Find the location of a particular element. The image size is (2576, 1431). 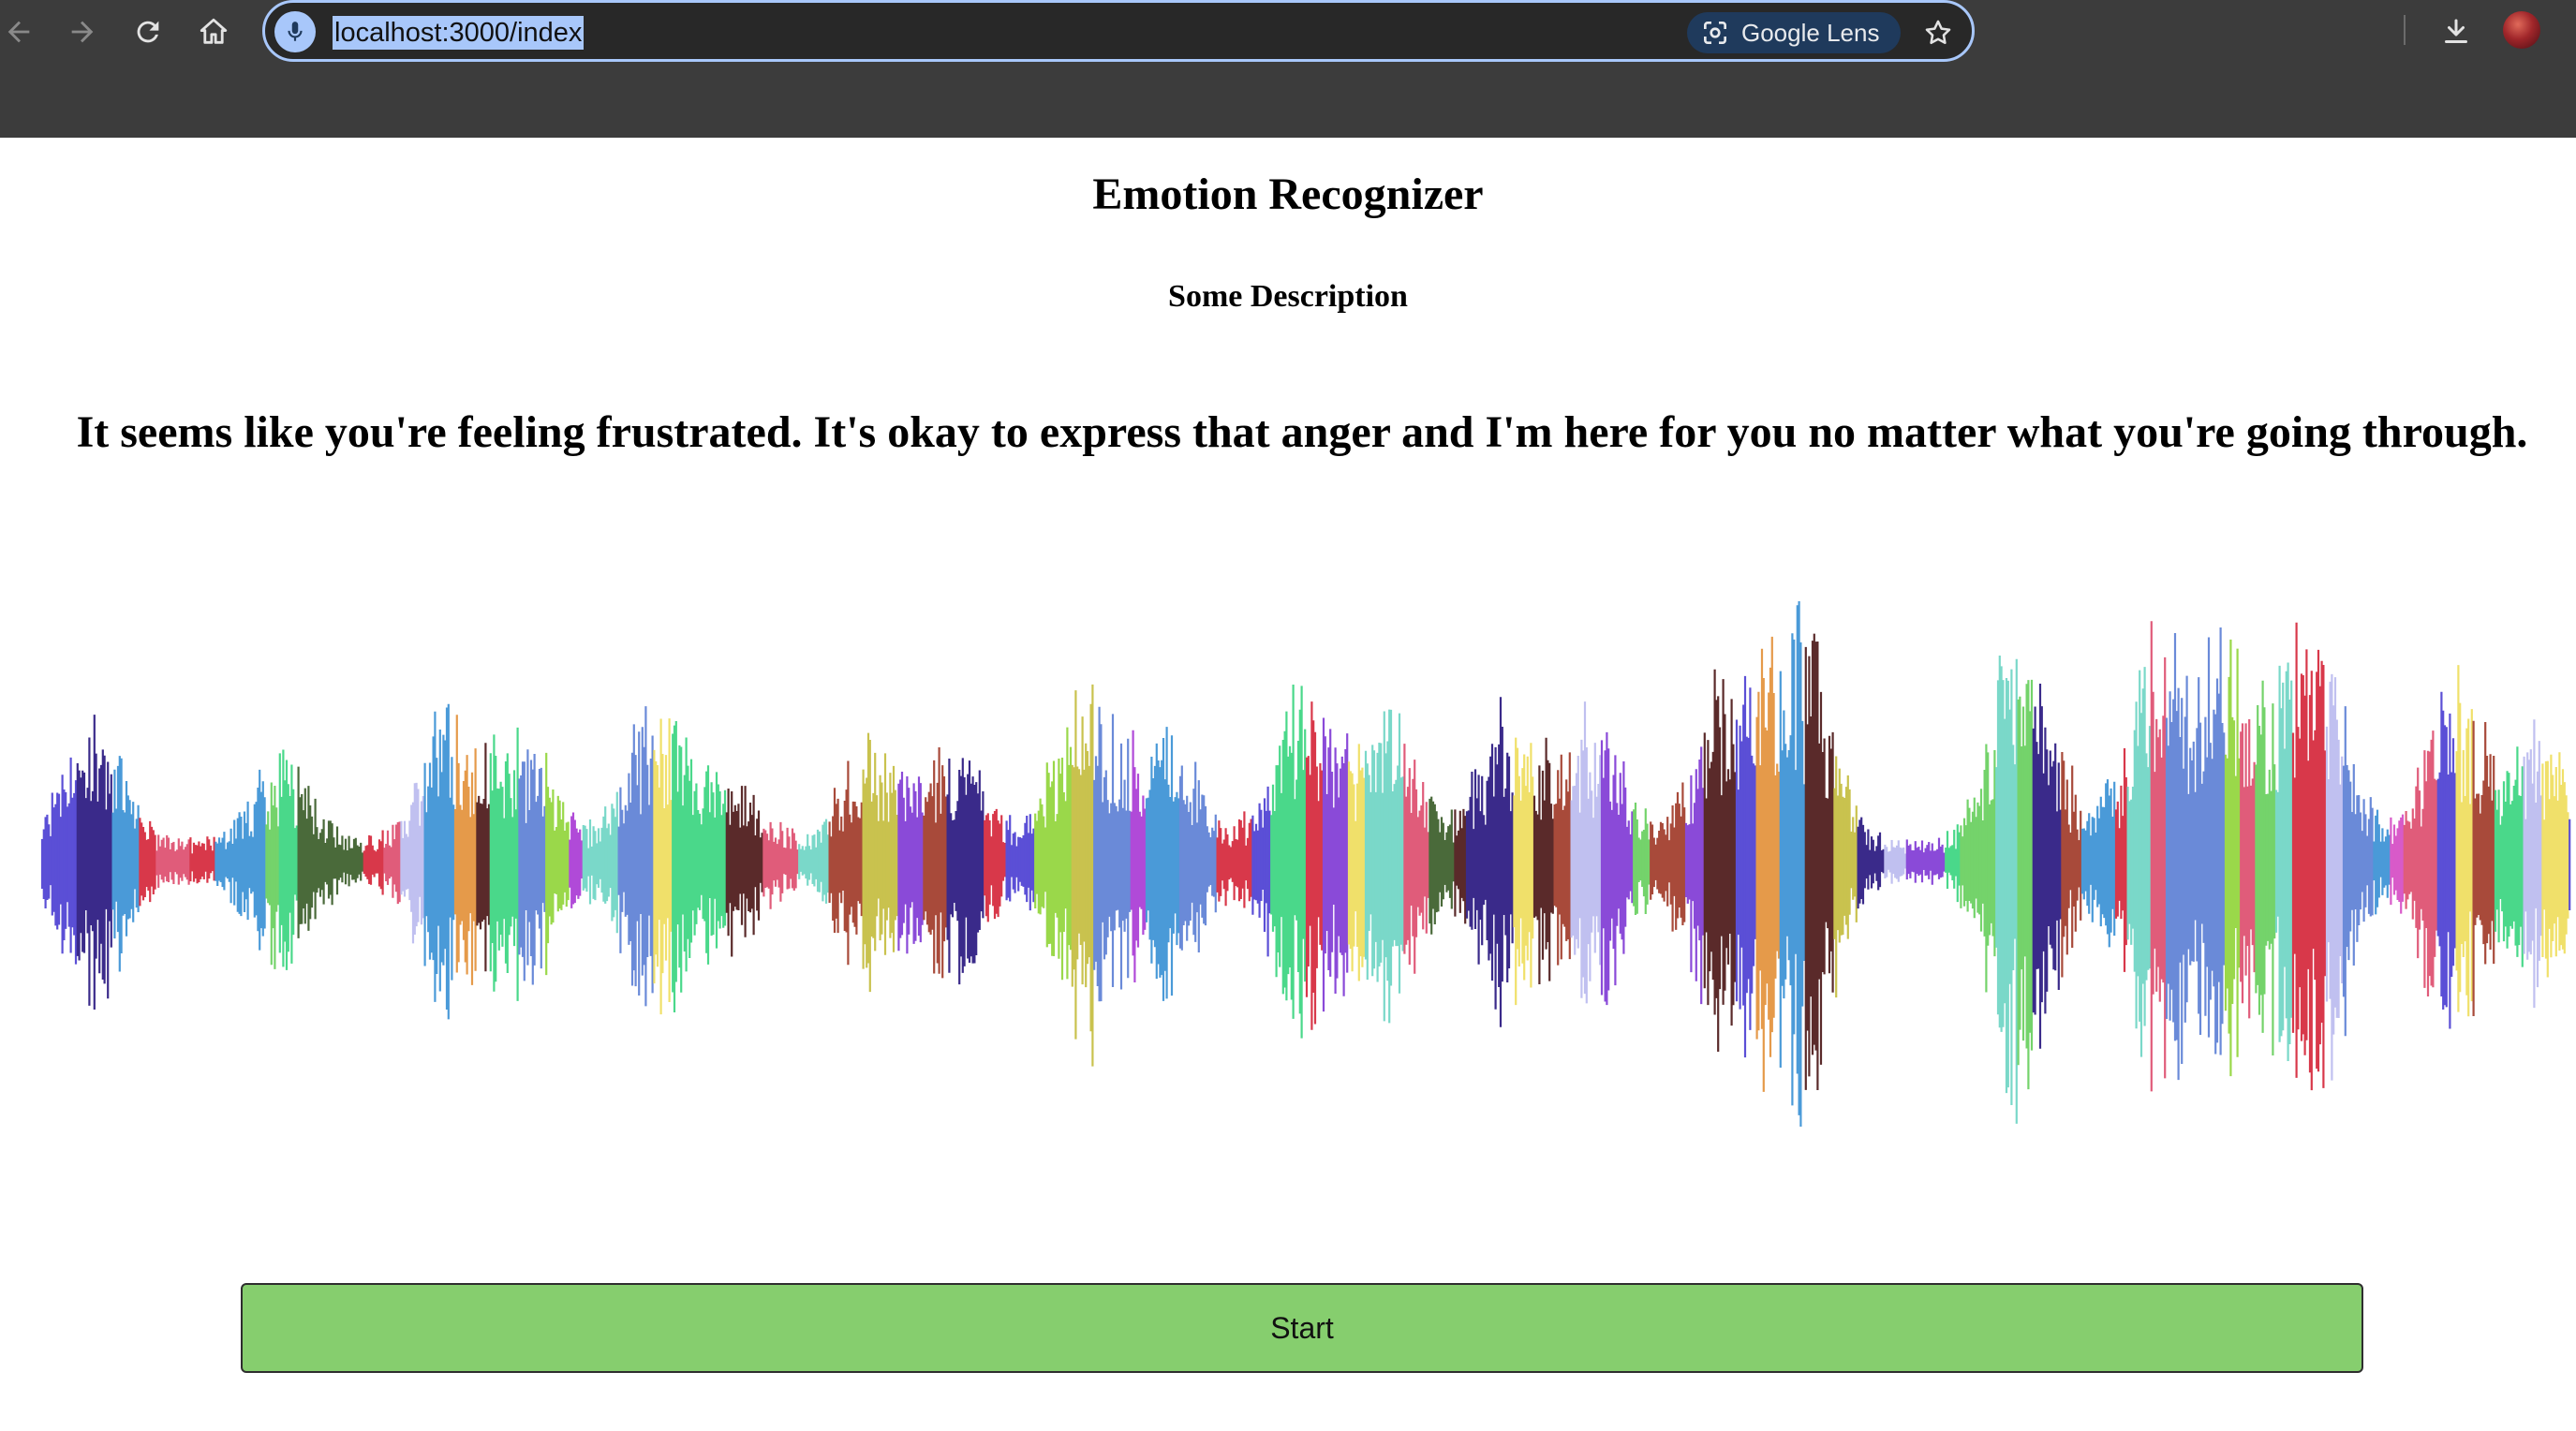

star-icon is located at coordinates (1938, 32).